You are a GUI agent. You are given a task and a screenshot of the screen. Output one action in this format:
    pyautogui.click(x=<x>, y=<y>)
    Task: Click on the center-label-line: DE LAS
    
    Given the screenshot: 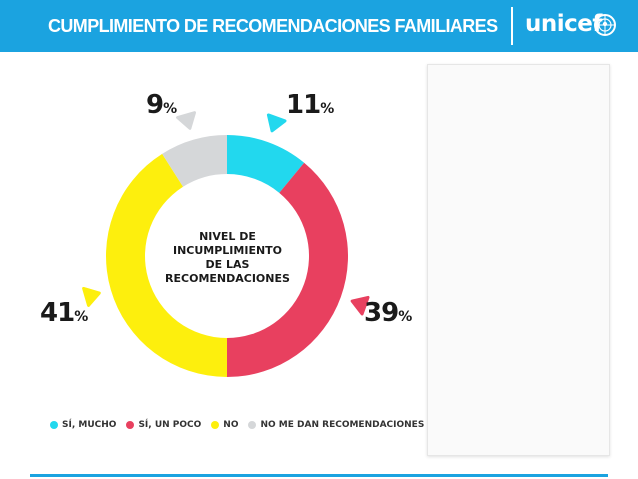 What is the action you would take?
    pyautogui.click(x=227, y=264)
    